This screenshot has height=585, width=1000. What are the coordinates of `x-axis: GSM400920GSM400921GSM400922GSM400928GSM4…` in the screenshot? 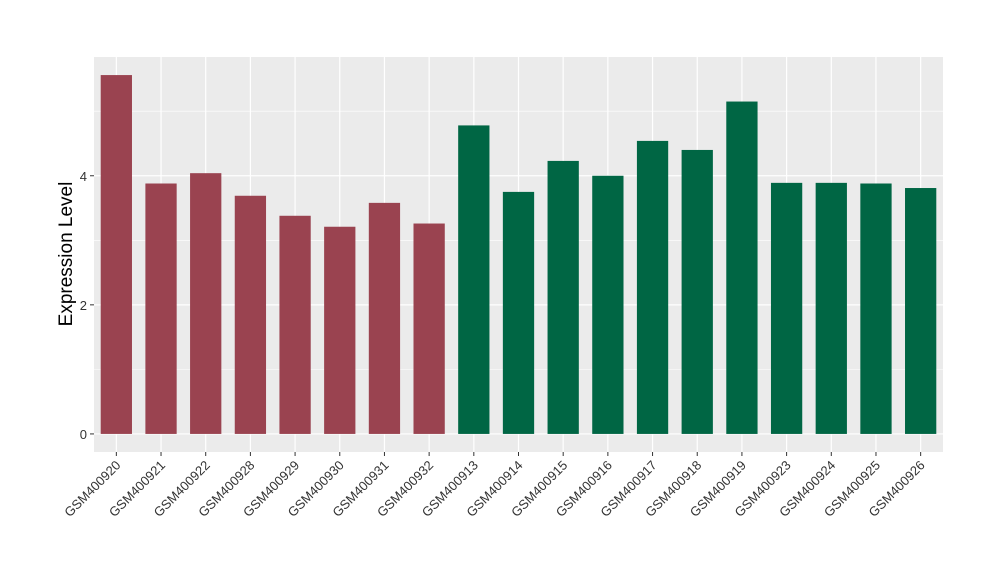 It's located at (494, 486).